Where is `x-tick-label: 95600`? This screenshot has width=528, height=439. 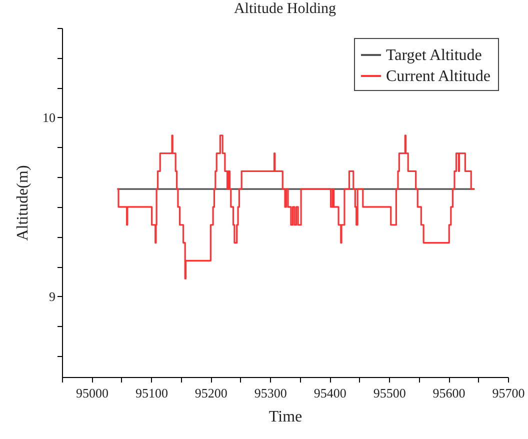 x-tick-label: 95600 is located at coordinates (449, 393).